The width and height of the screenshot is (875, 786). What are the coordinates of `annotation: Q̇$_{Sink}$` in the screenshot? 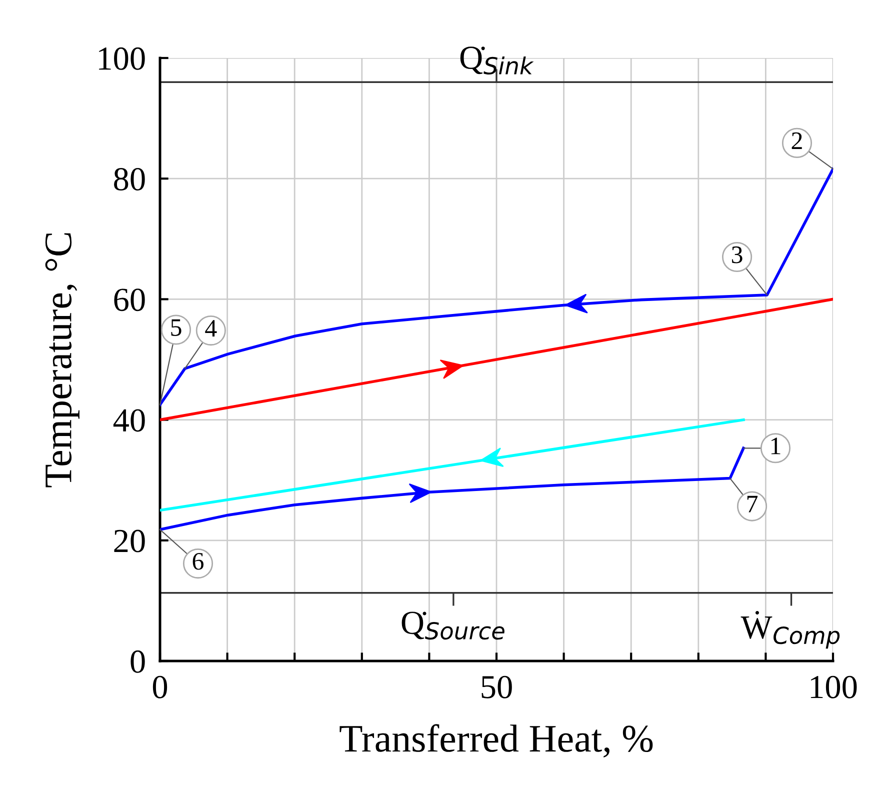 It's located at (497, 60).